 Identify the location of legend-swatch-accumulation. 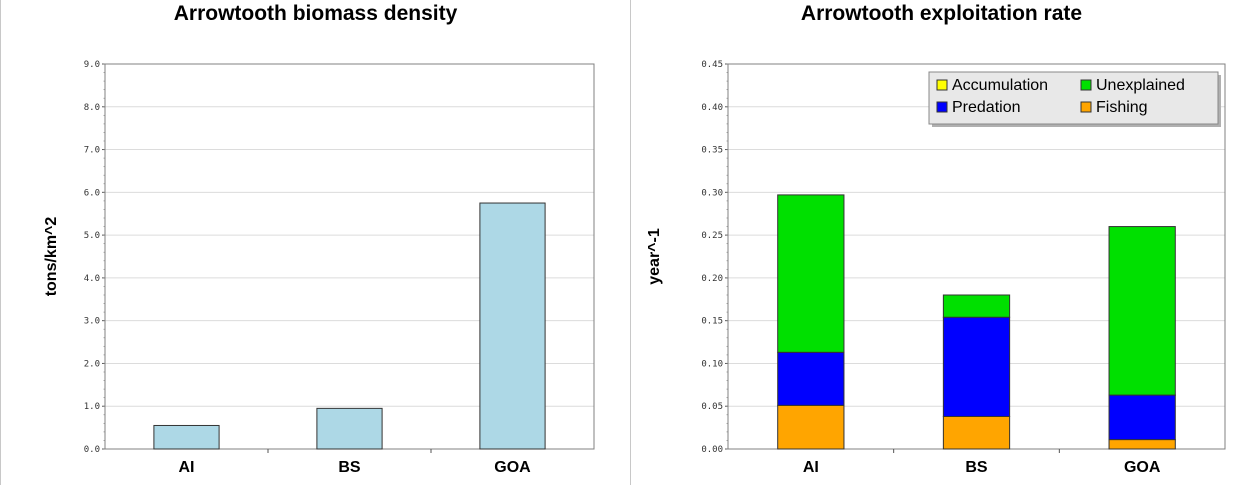
(942, 85).